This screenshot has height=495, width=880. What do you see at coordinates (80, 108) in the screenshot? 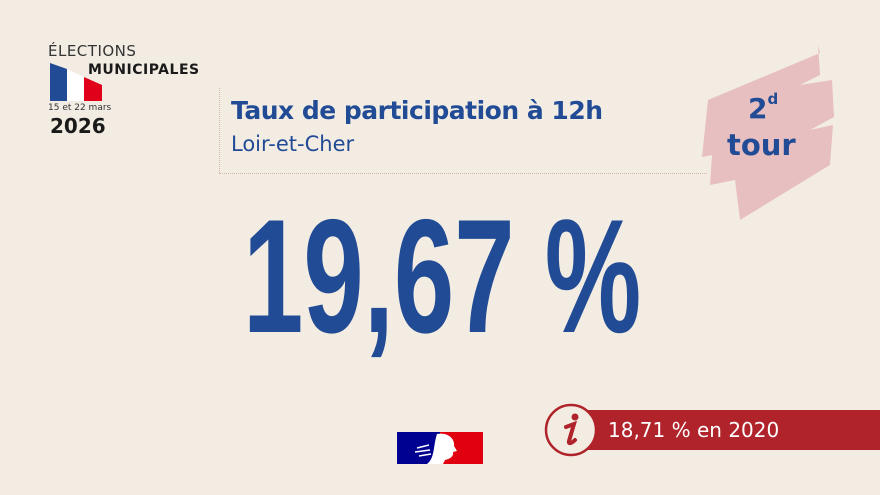
I see `election-dates: 15 et 22 mars` at bounding box center [80, 108].